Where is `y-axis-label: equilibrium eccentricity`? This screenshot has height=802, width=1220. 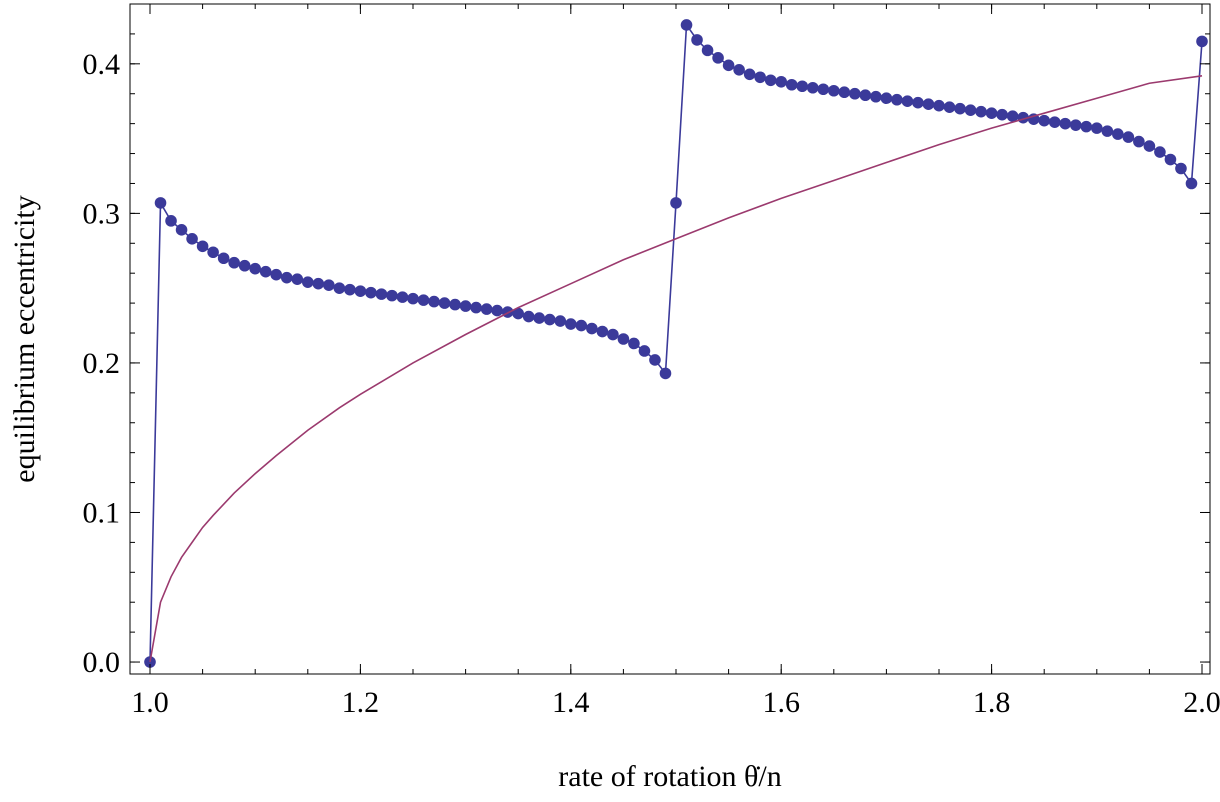 y-axis-label: equilibrium eccentricity is located at coordinates (24, 338).